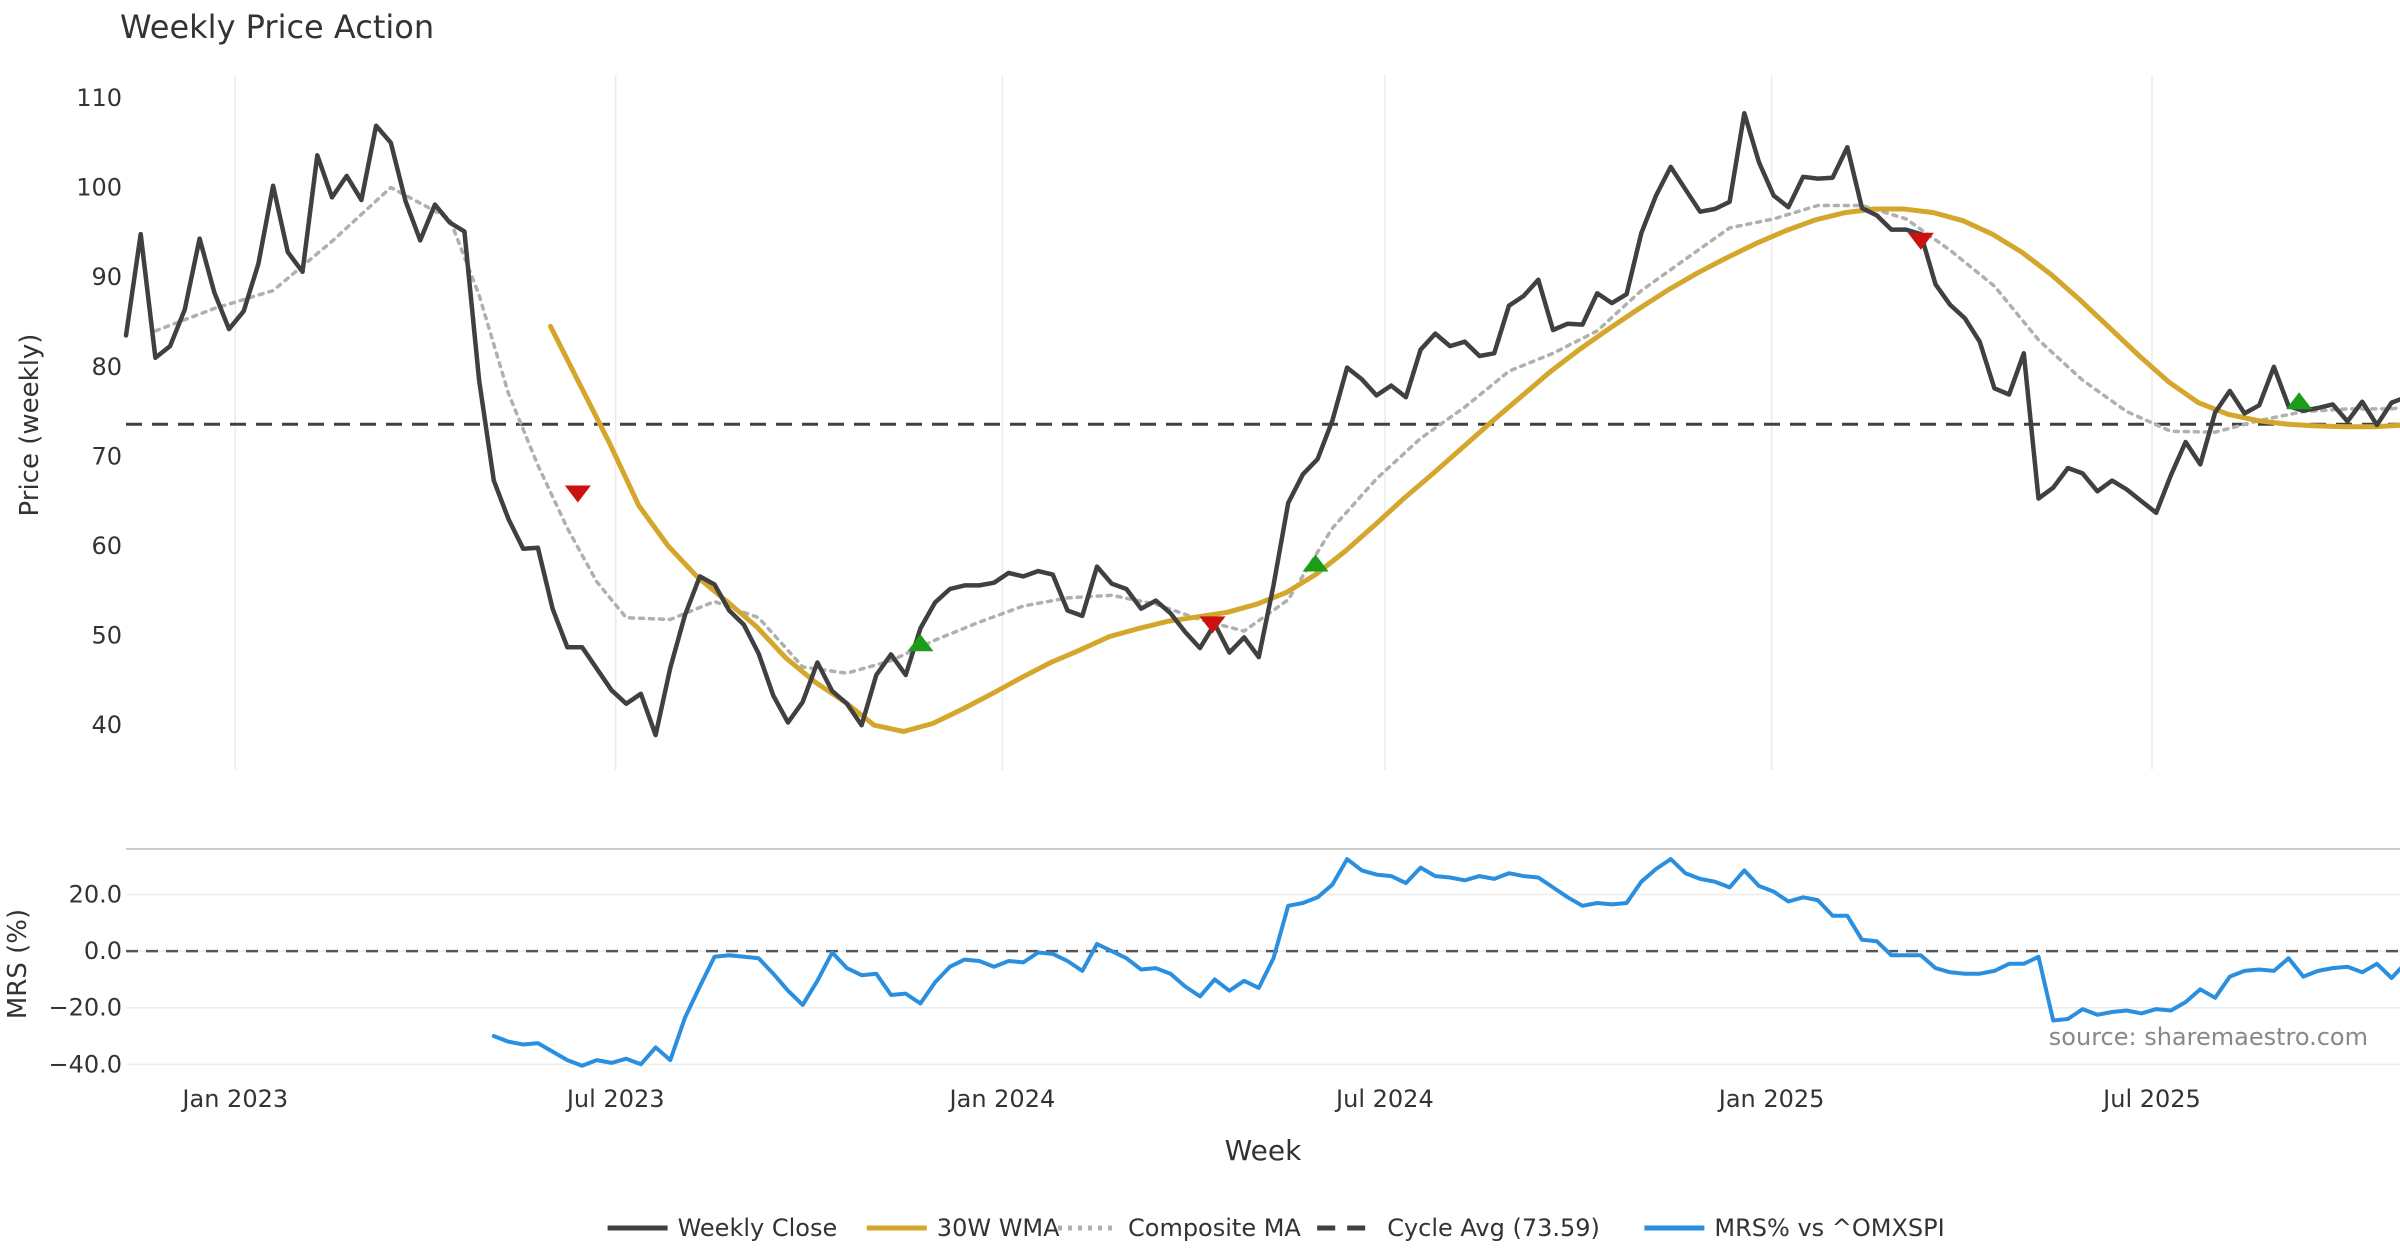 The height and width of the screenshot is (1260, 2400). What do you see at coordinates (85, 1008) in the screenshot?
I see `mrs-y-tick-label: −20.0` at bounding box center [85, 1008].